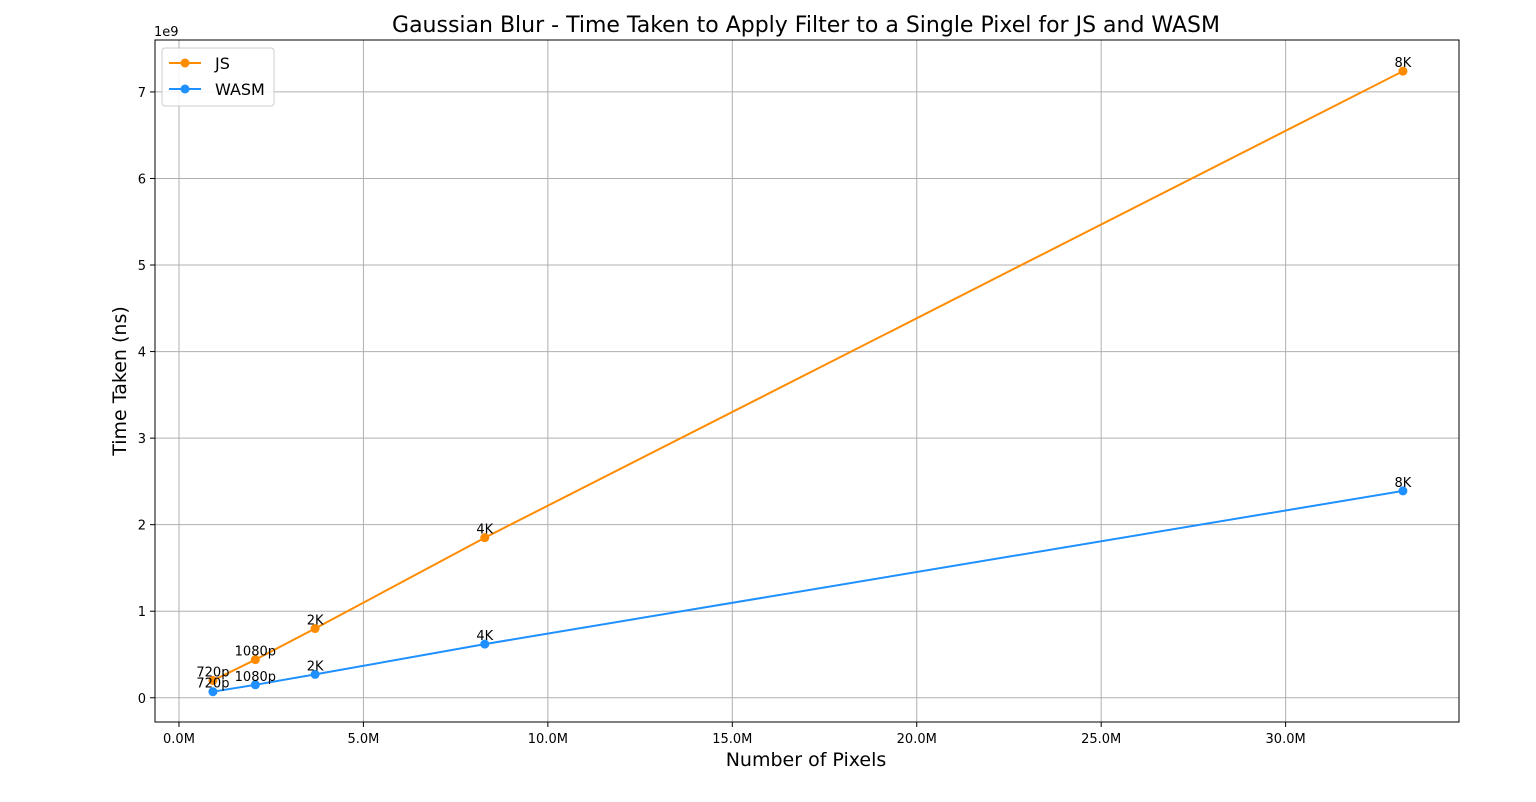 The image size is (1536, 802). Describe the element at coordinates (142, 93) in the screenshot. I see `y-tick-label: 7` at that location.